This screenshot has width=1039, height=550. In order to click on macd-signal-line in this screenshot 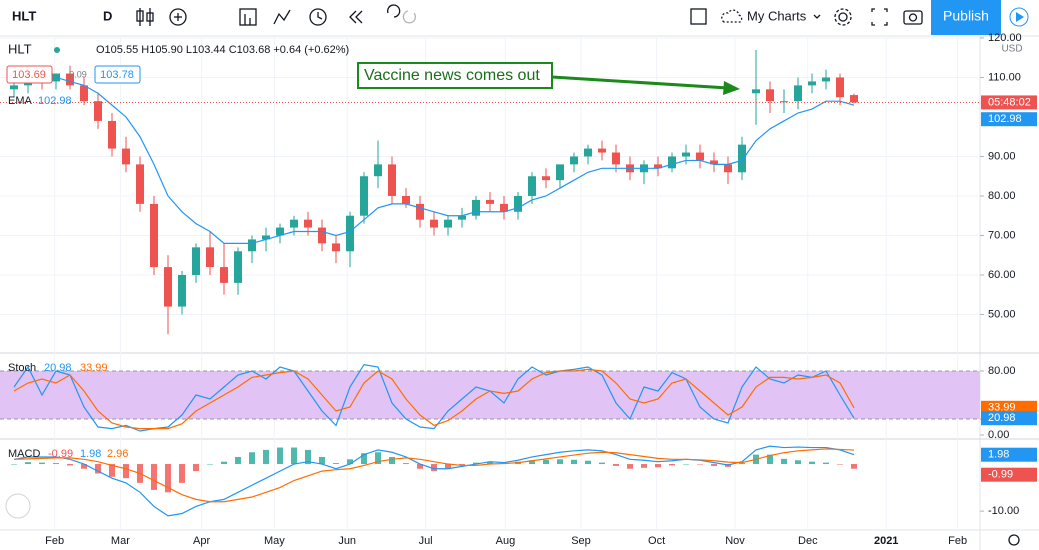, I will do `click(434, 475)`.